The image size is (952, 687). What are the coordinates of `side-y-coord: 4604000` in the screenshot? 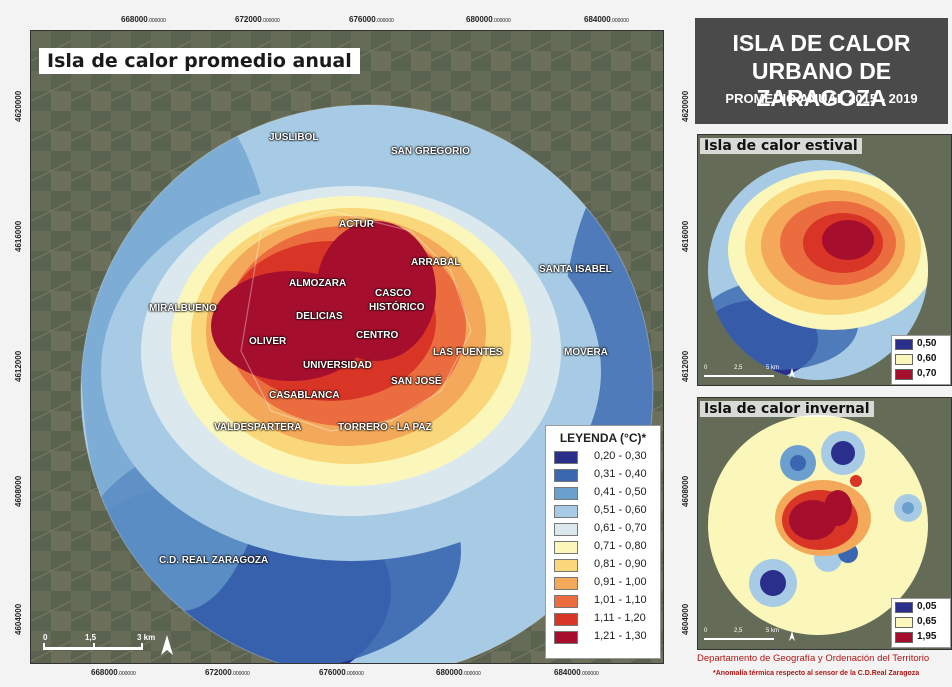 It's located at (685, 619).